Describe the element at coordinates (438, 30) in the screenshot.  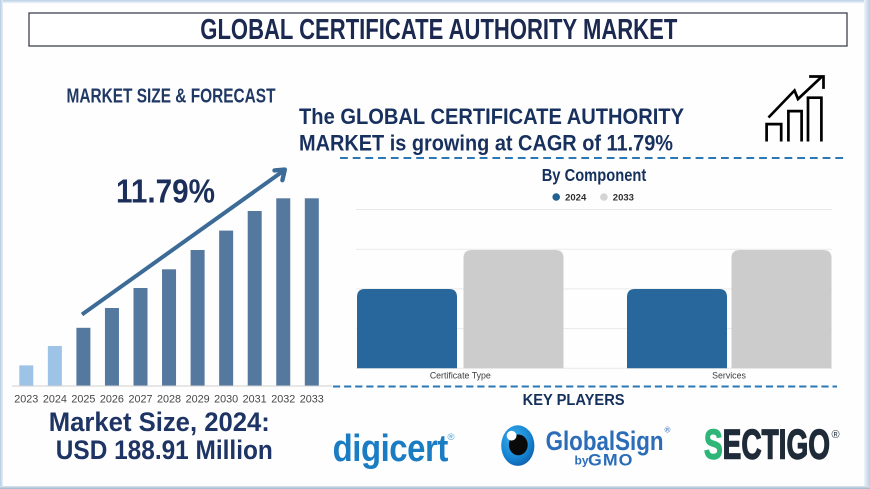
I see `svg-text:GLOBAL CERTIFICATE AUTHORITY M: GLOBAL CERTIFICATE AUTHORITY MARKET` at that location.